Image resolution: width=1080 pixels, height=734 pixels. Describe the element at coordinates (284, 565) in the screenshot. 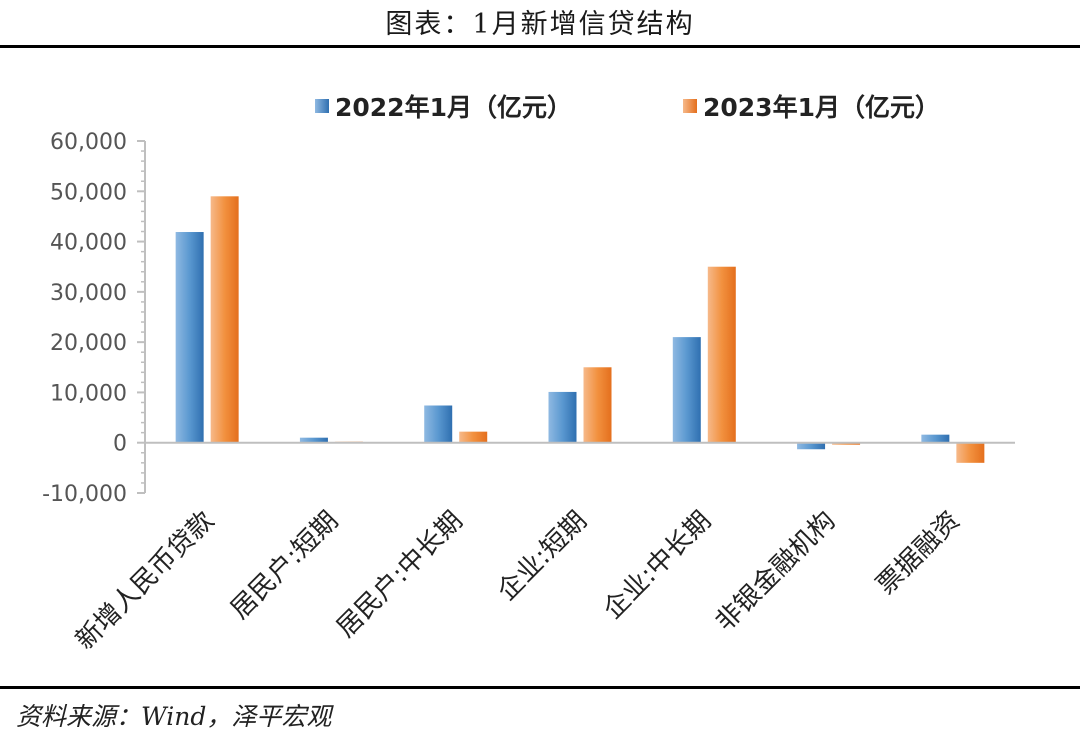

I see `x-tick-label: 居民户:短期` at that location.